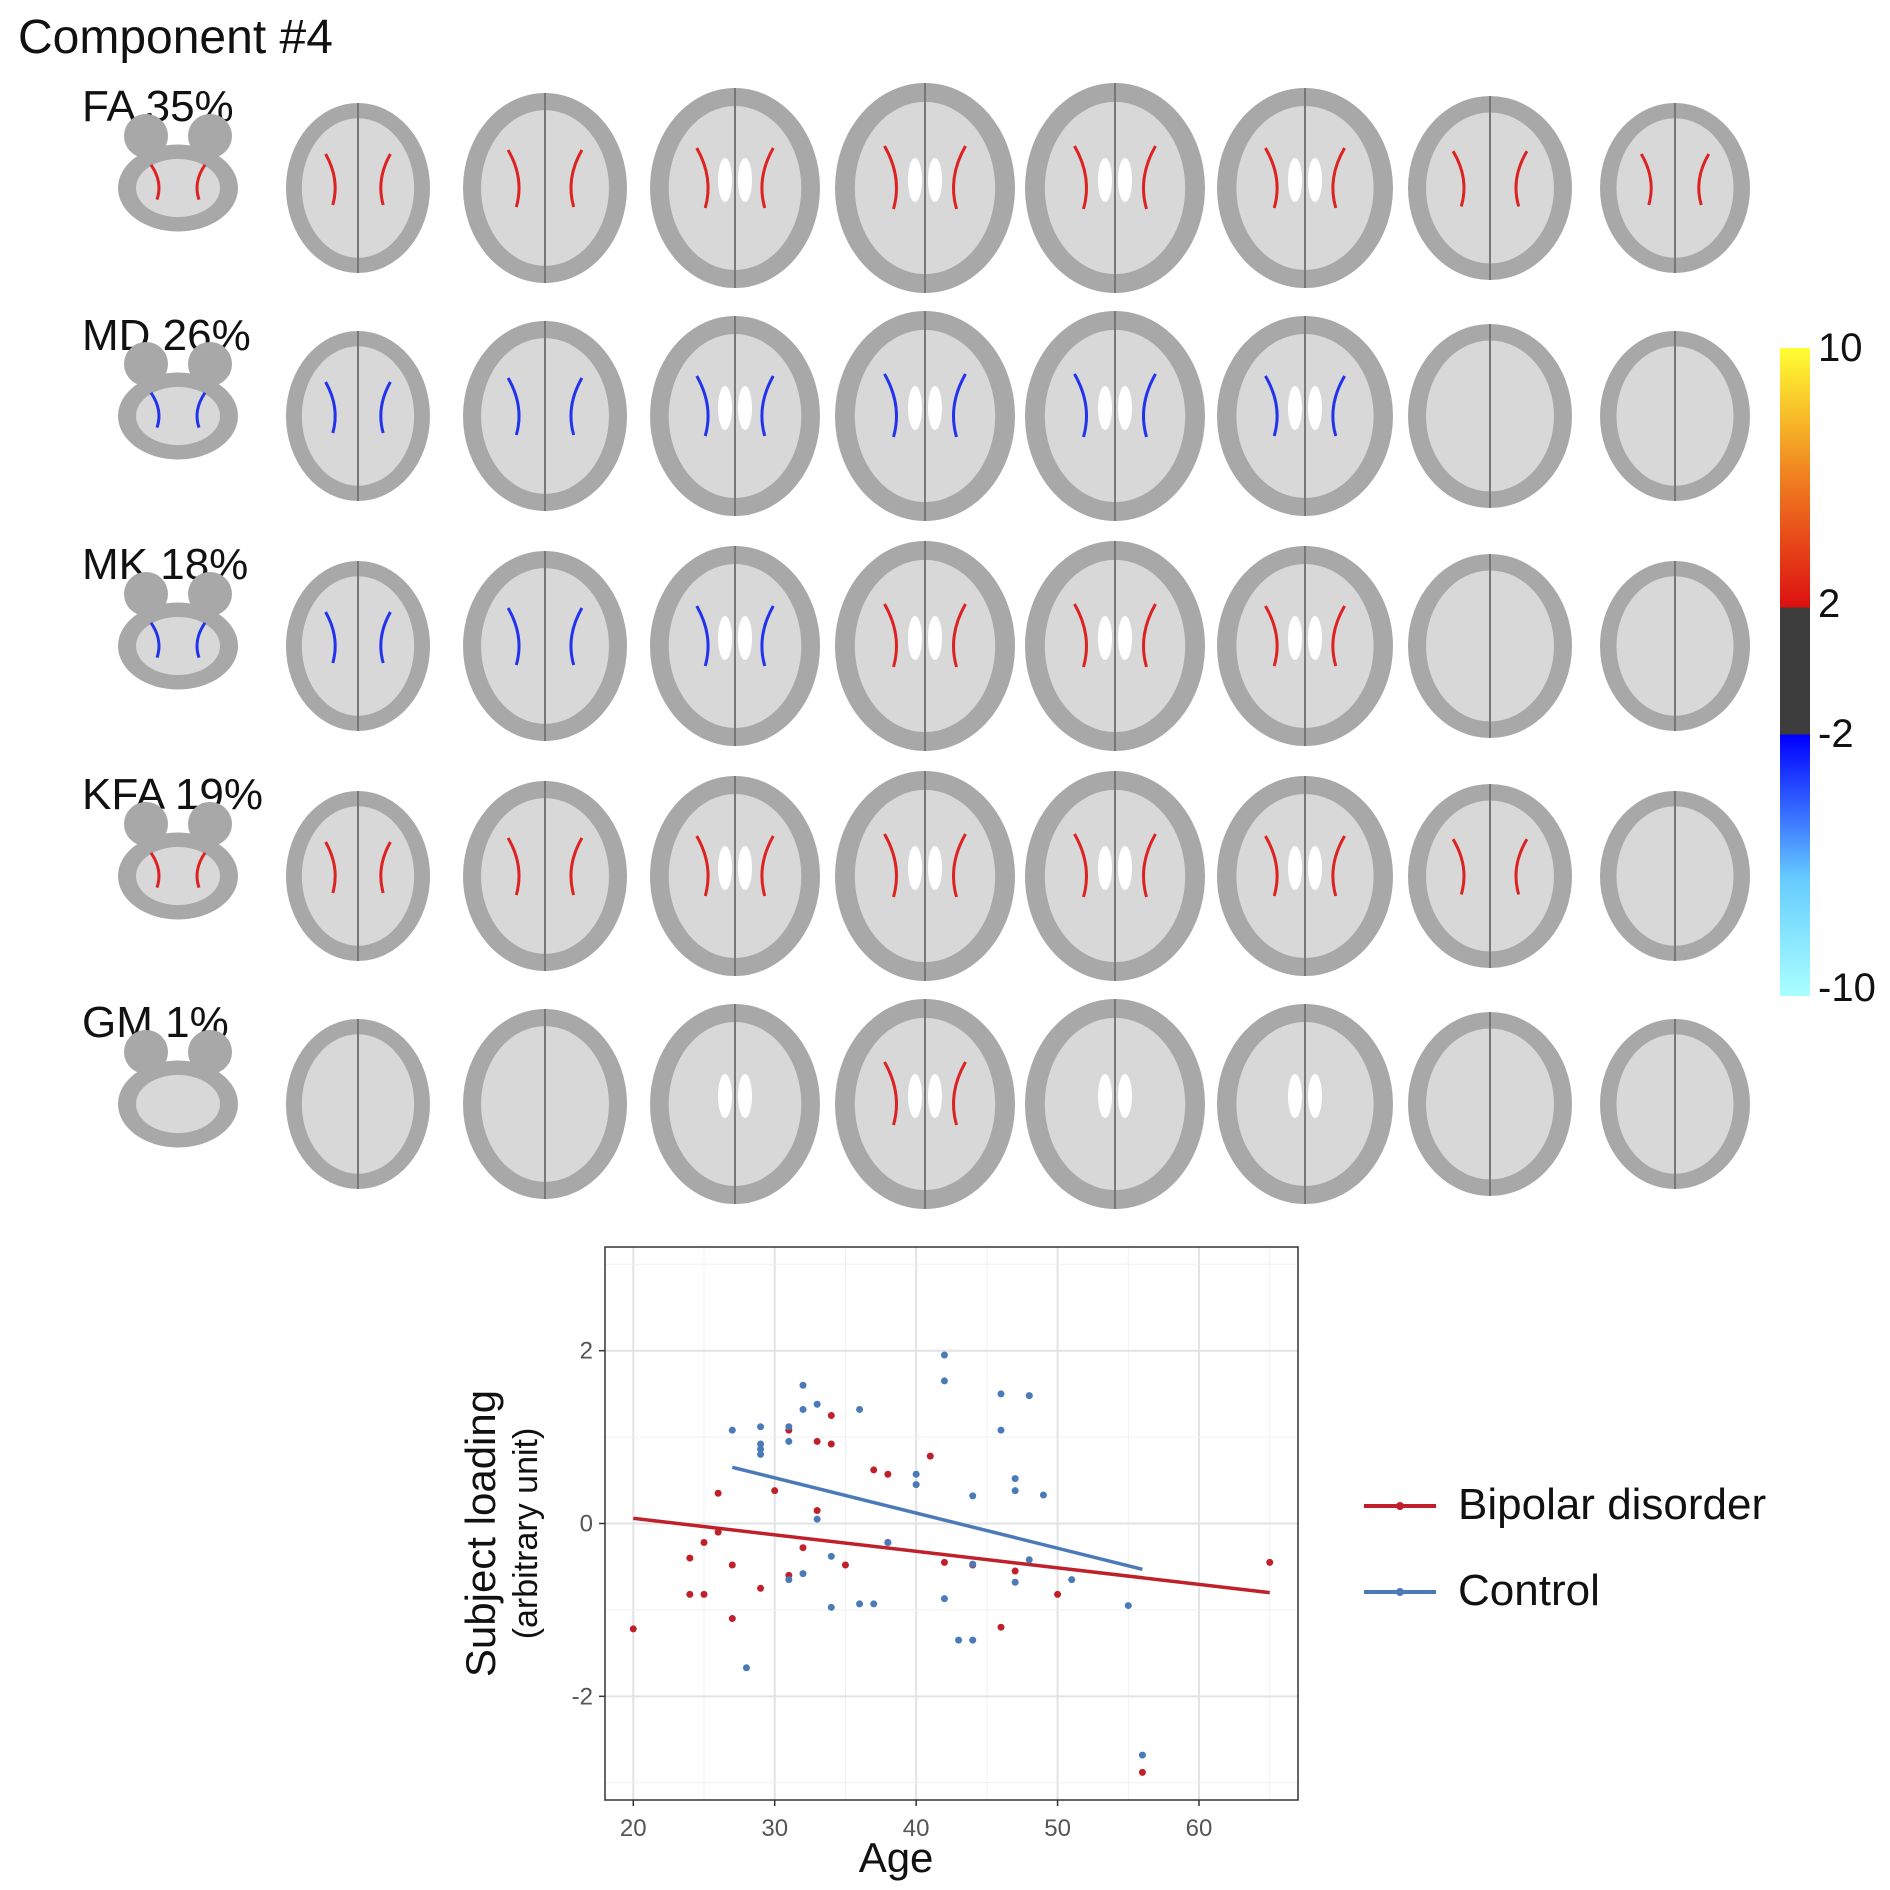 Image resolution: width=1890 pixels, height=1890 pixels. Describe the element at coordinates (526, 1534) in the screenshot. I see `y-axis-subtitle: (arbitrary unit)` at that location.